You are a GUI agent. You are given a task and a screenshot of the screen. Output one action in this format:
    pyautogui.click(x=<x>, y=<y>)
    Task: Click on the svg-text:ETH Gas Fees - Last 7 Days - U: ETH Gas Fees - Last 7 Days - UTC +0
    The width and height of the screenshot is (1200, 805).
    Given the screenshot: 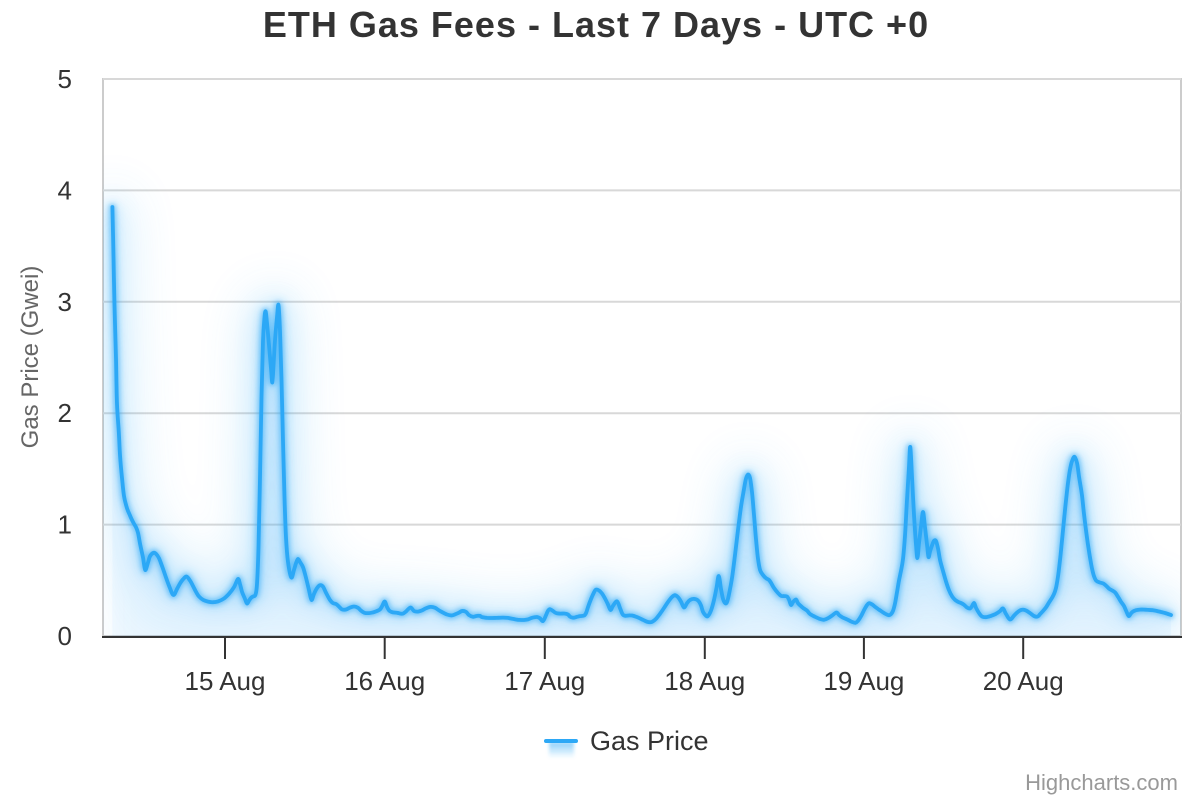 What is the action you would take?
    pyautogui.click(x=596, y=24)
    